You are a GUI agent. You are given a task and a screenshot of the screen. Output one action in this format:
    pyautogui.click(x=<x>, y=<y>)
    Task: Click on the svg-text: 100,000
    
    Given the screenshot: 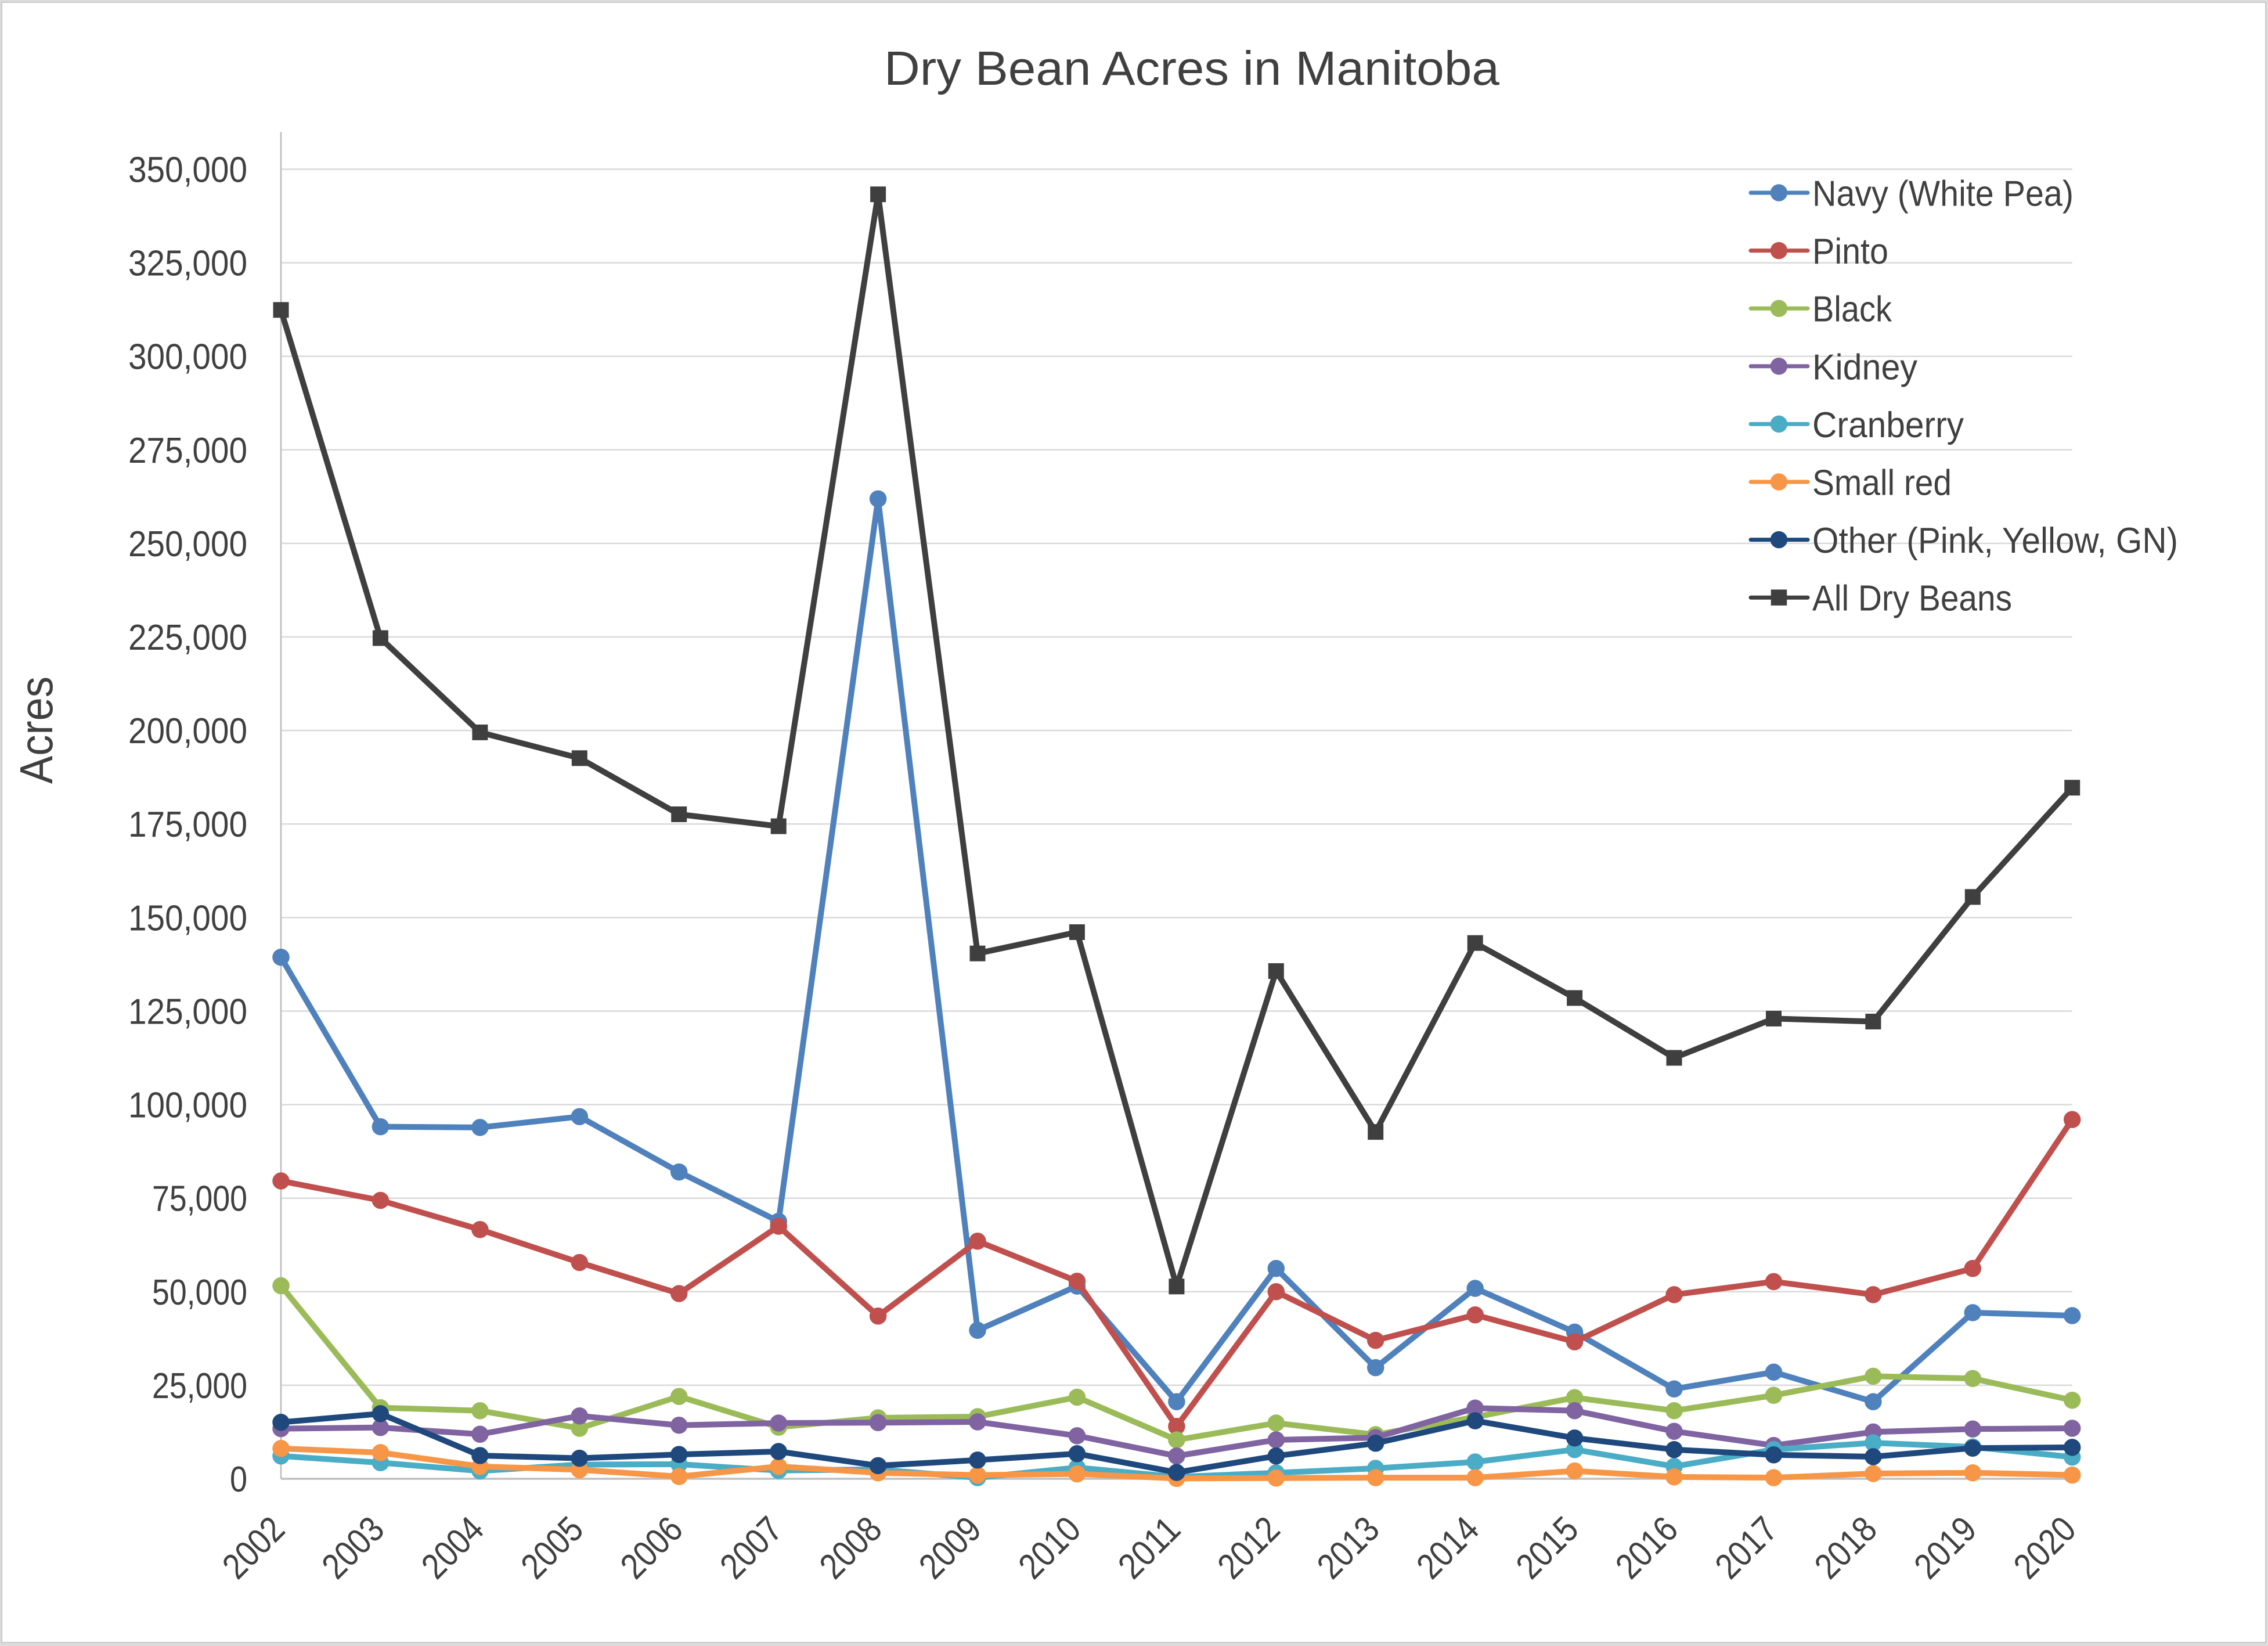 What is the action you would take?
    pyautogui.click(x=187, y=1106)
    